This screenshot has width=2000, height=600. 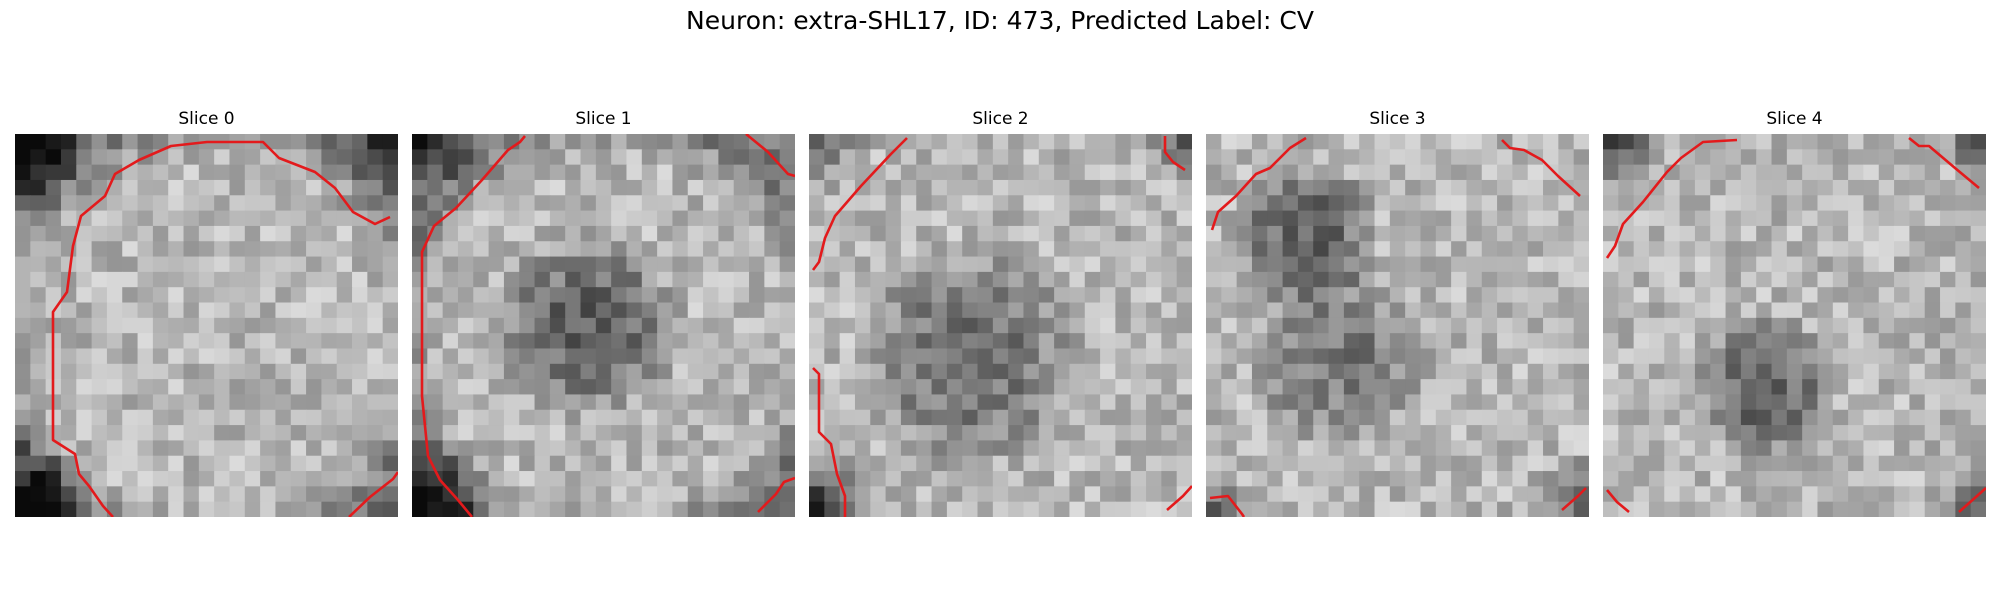 What do you see at coordinates (1972, 500) in the screenshot?
I see `slice-4-contour-bottom-right` at bounding box center [1972, 500].